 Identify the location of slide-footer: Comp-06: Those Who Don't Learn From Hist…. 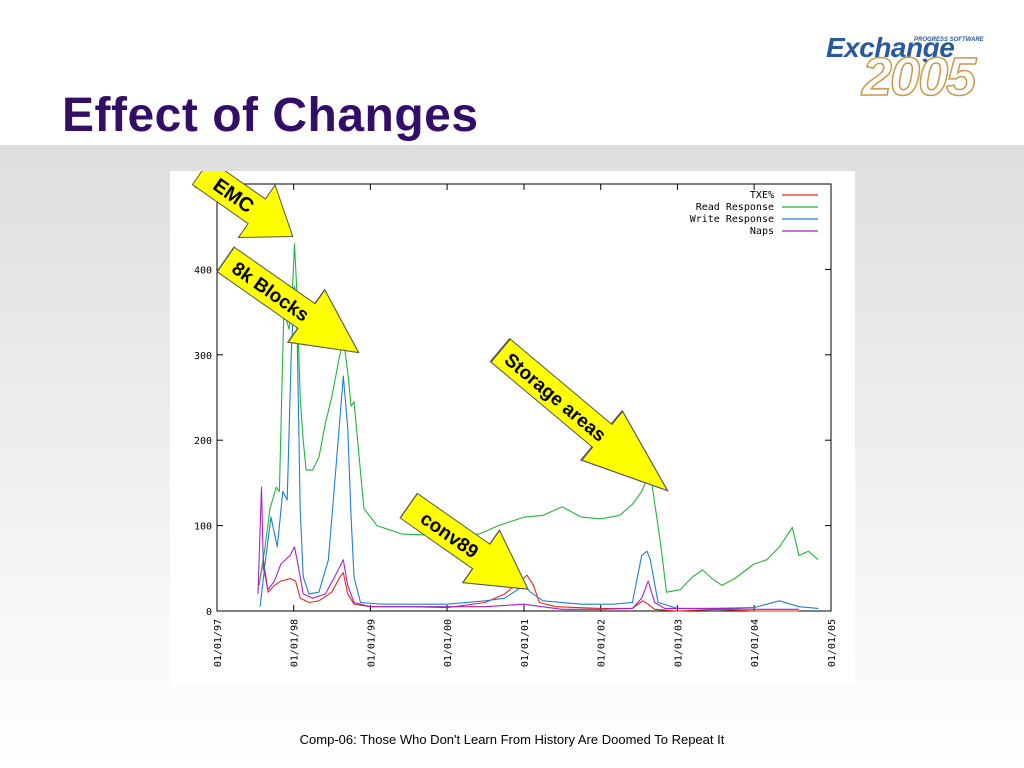
(512, 739).